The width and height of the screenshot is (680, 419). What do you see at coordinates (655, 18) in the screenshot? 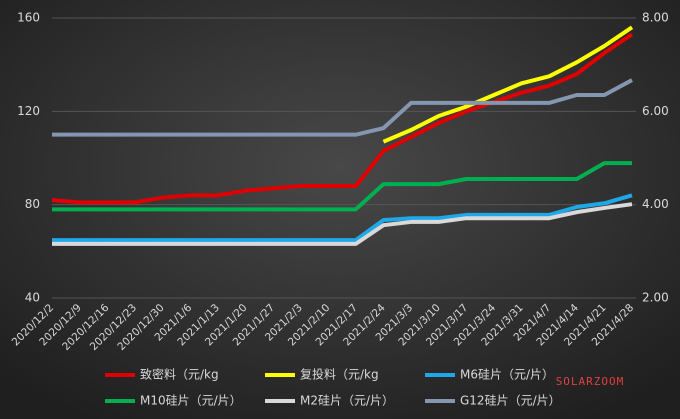
I see `y2-tick-label: 8.00` at bounding box center [655, 18].